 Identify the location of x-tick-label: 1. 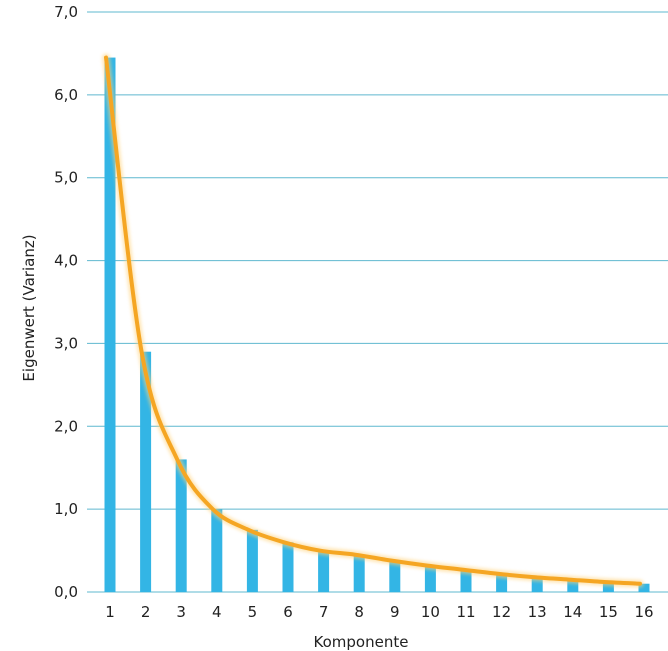
(110, 612).